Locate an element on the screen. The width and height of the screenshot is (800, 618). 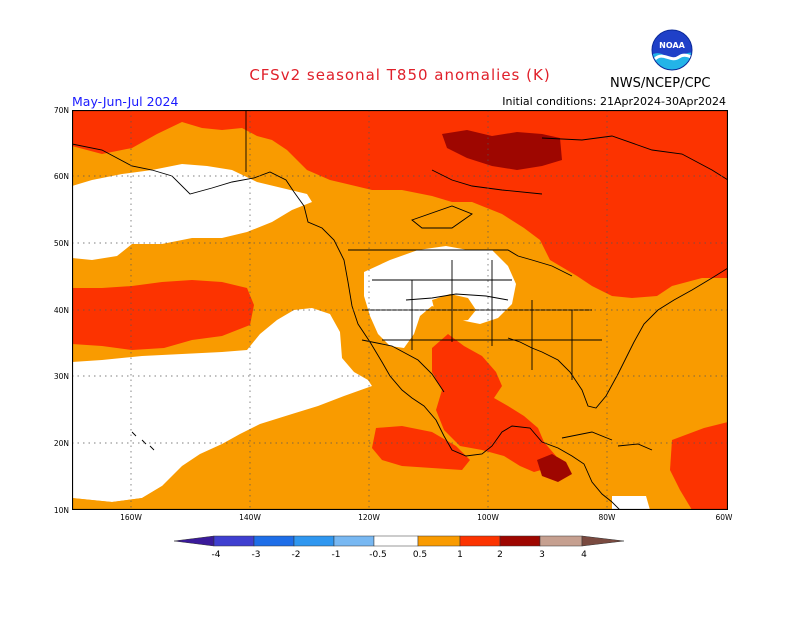
colorbar-segment-p05-p1 is located at coordinates (439, 541).